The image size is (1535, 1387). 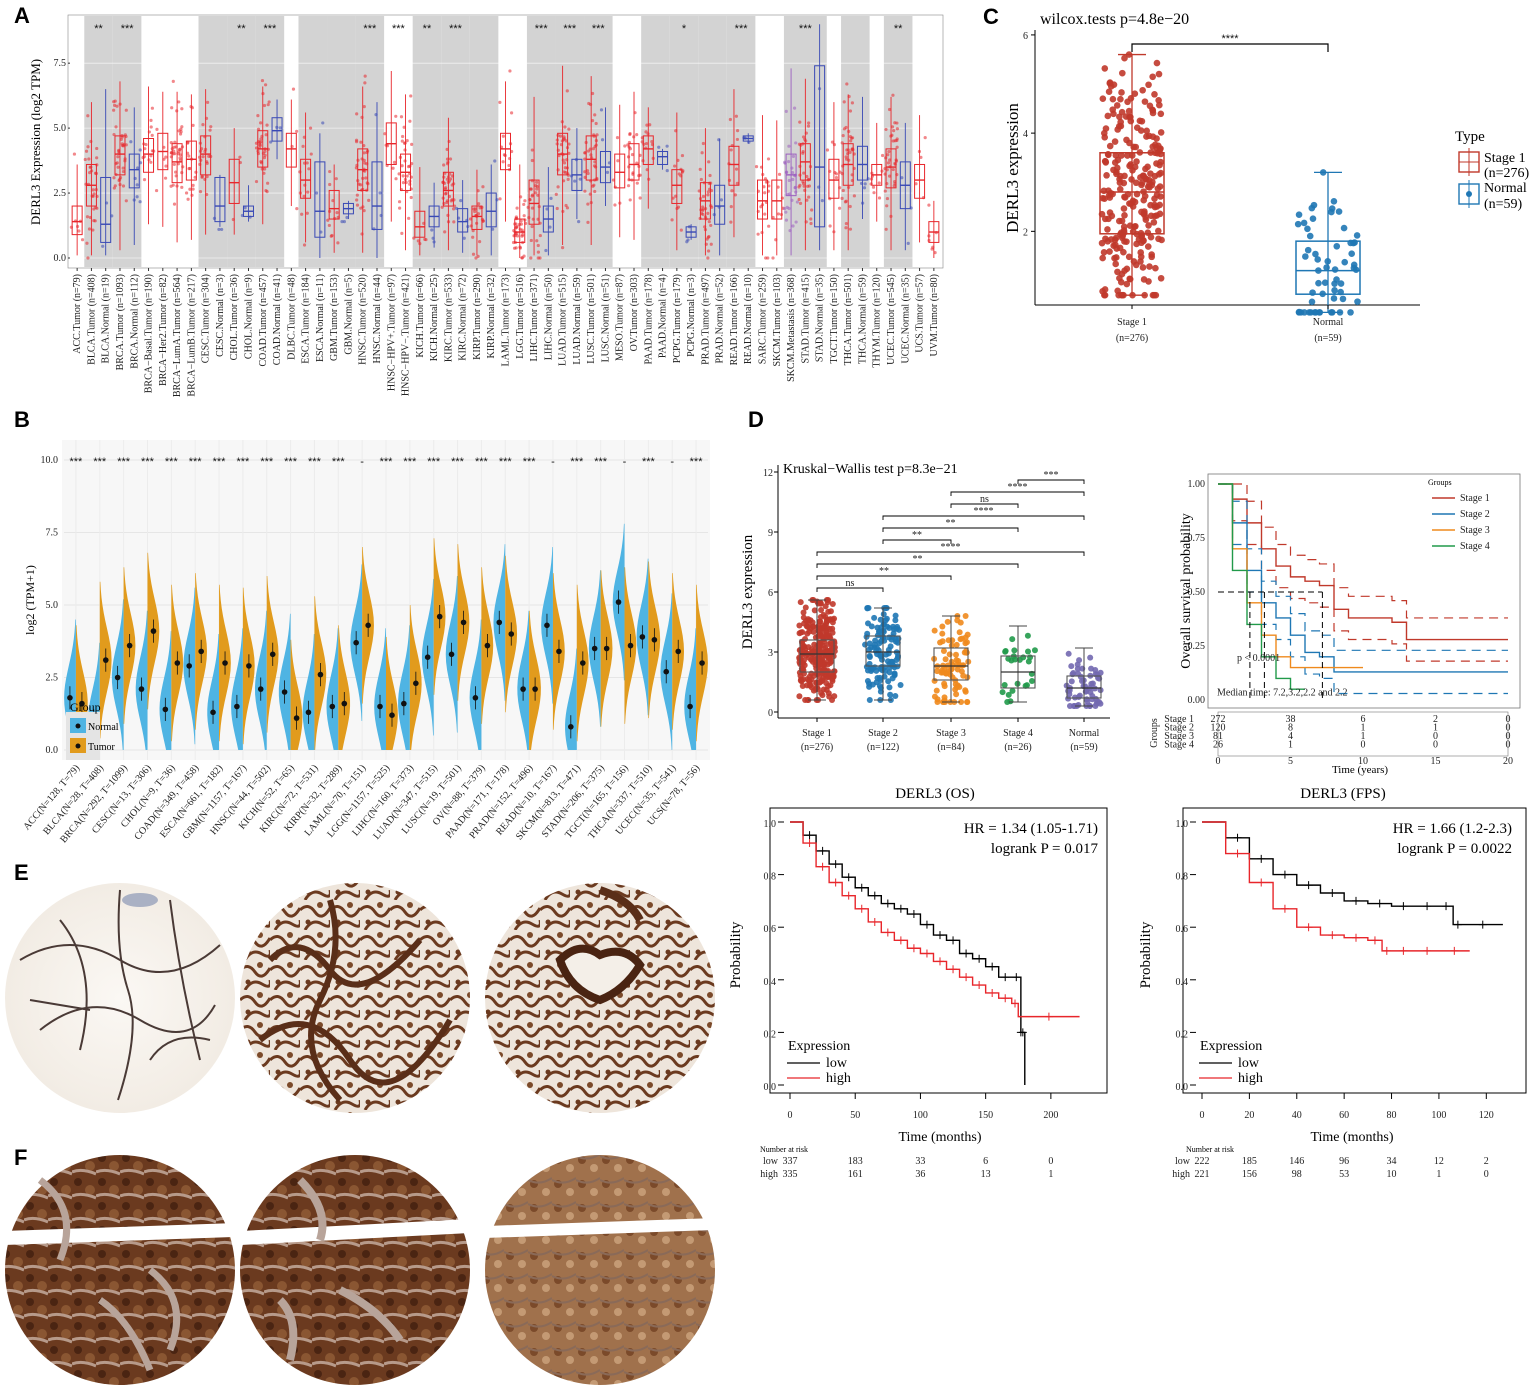 I want to click on ihc-f-image-3-gap, so click(x=600, y=1228).